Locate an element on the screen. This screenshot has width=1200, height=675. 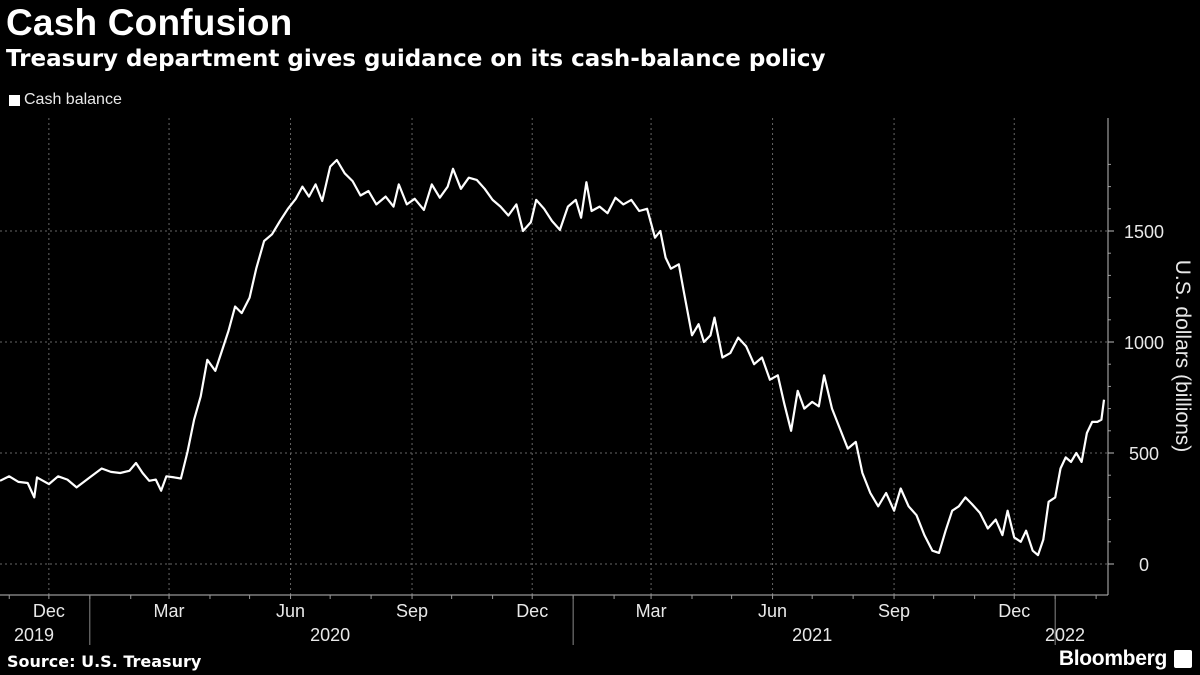
y-axis-title: U.S. dollars (billions) is located at coordinates (1182, 356).